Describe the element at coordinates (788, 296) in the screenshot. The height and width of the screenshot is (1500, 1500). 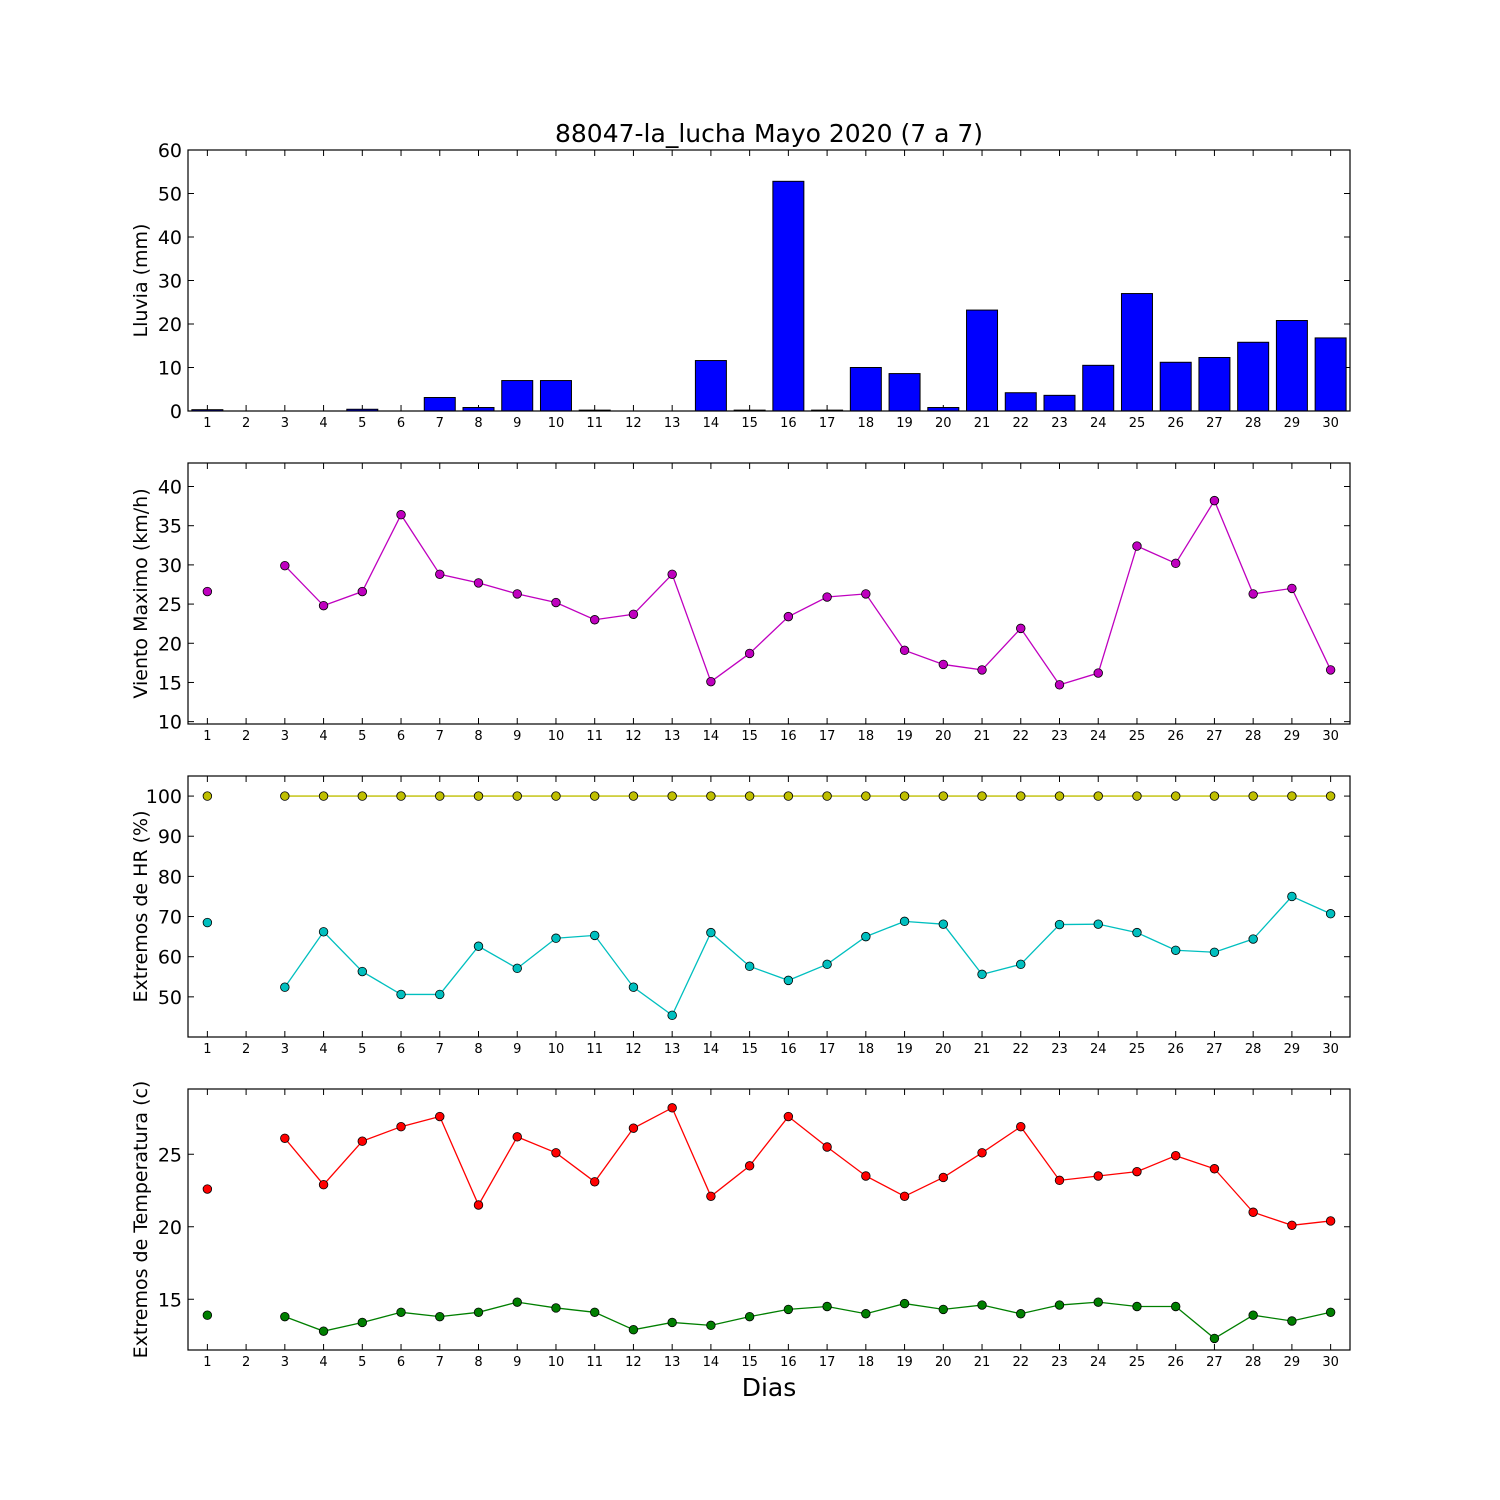
I see `bar` at that location.